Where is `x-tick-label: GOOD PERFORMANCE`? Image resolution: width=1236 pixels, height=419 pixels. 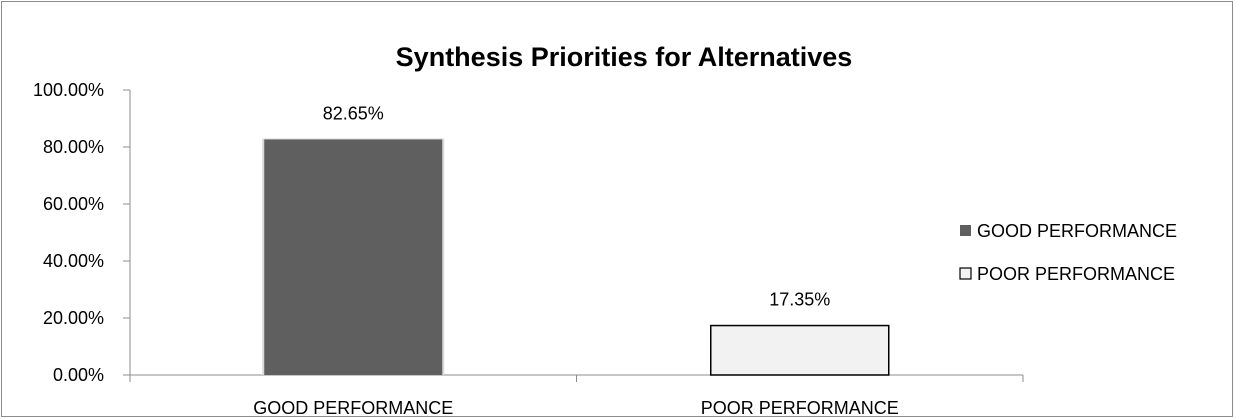 x-tick-label: GOOD PERFORMANCE is located at coordinates (353, 408).